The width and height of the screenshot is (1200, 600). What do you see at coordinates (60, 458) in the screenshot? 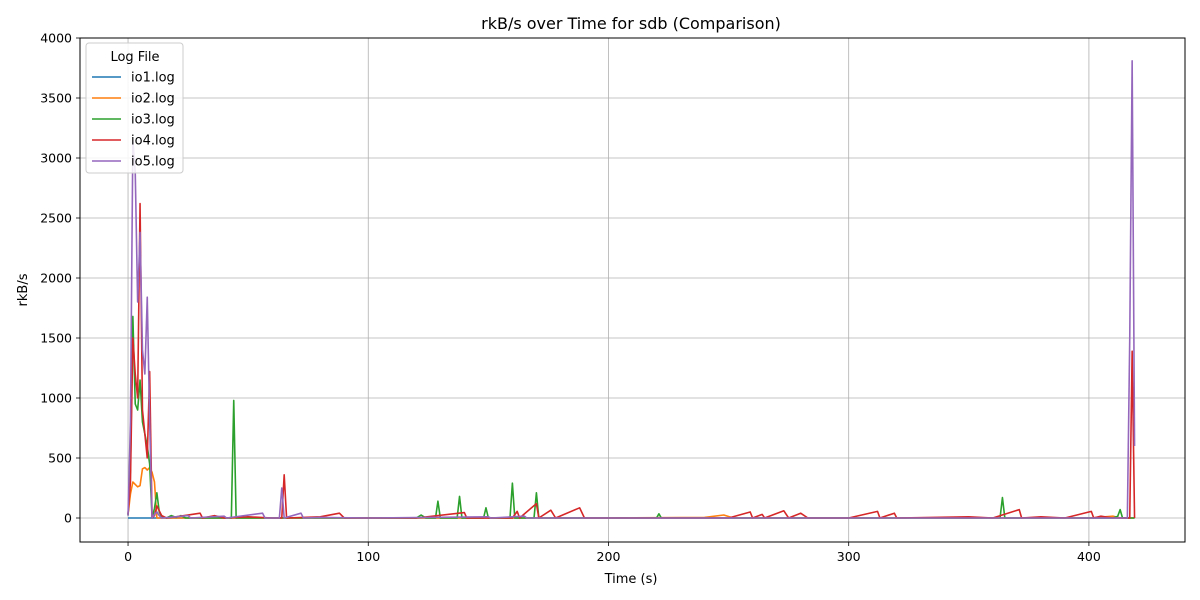
I see `y-tick-label: 500` at bounding box center [60, 458].